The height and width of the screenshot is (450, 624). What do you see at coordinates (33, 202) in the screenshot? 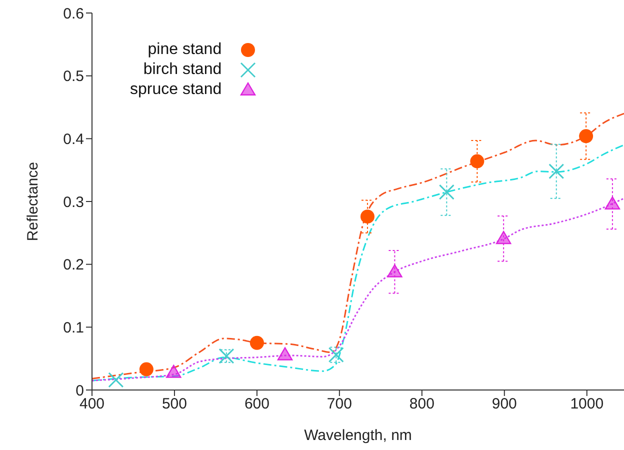
I see `y-axis-title: Reflectance` at bounding box center [33, 202].